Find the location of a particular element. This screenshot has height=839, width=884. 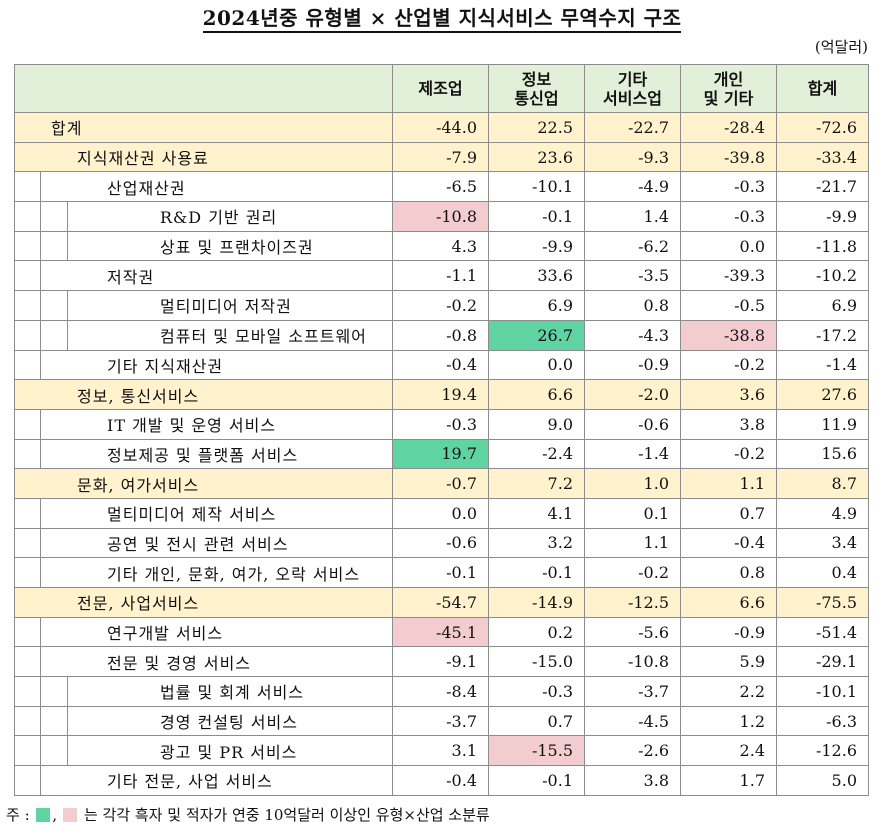

row-label: 기타 전문, 사업 서비스 is located at coordinates (190, 782).